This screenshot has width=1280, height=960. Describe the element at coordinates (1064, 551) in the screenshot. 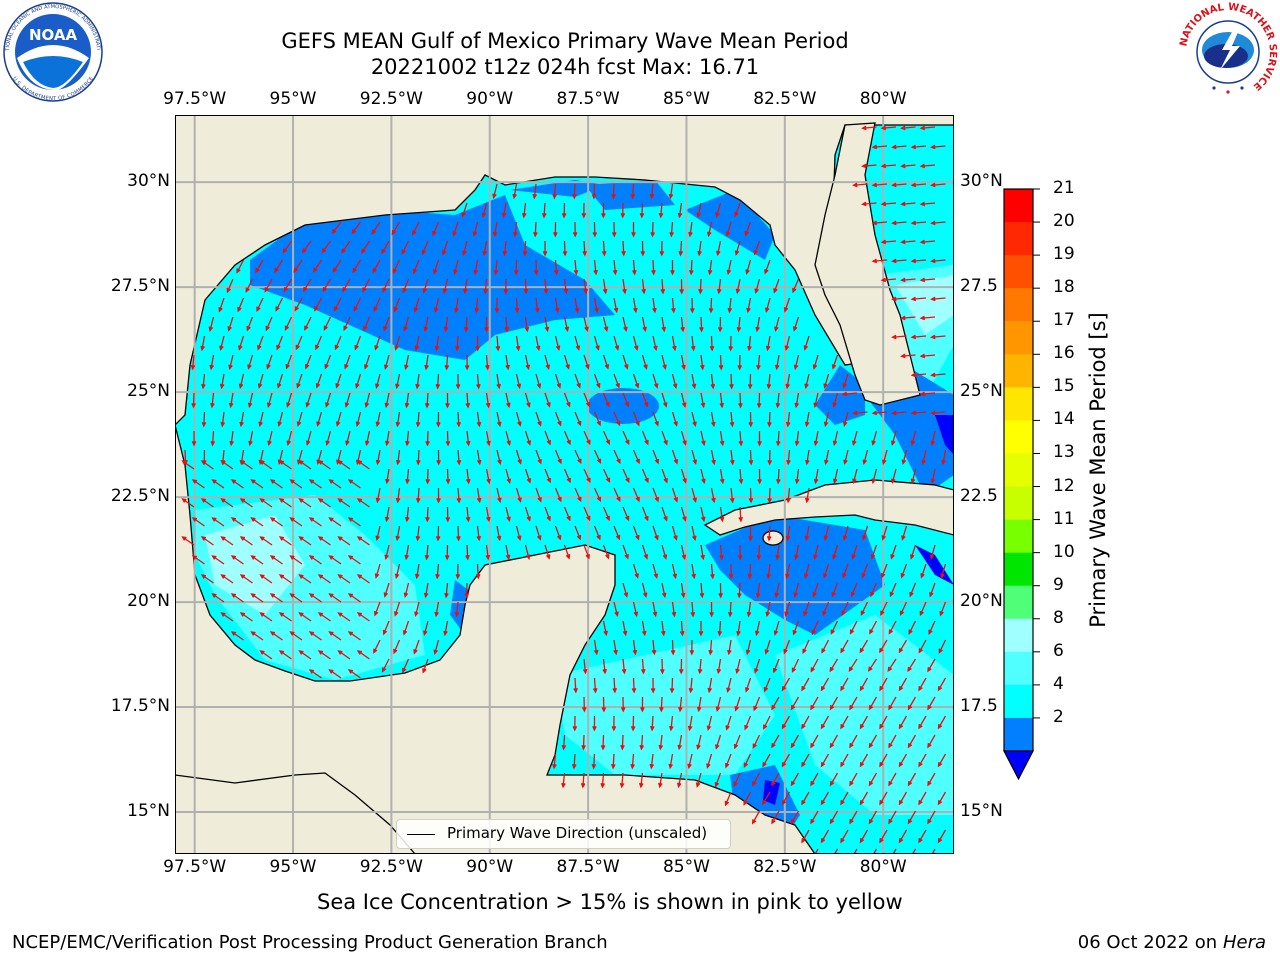

I see `colorbar-tick-11: 10` at that location.